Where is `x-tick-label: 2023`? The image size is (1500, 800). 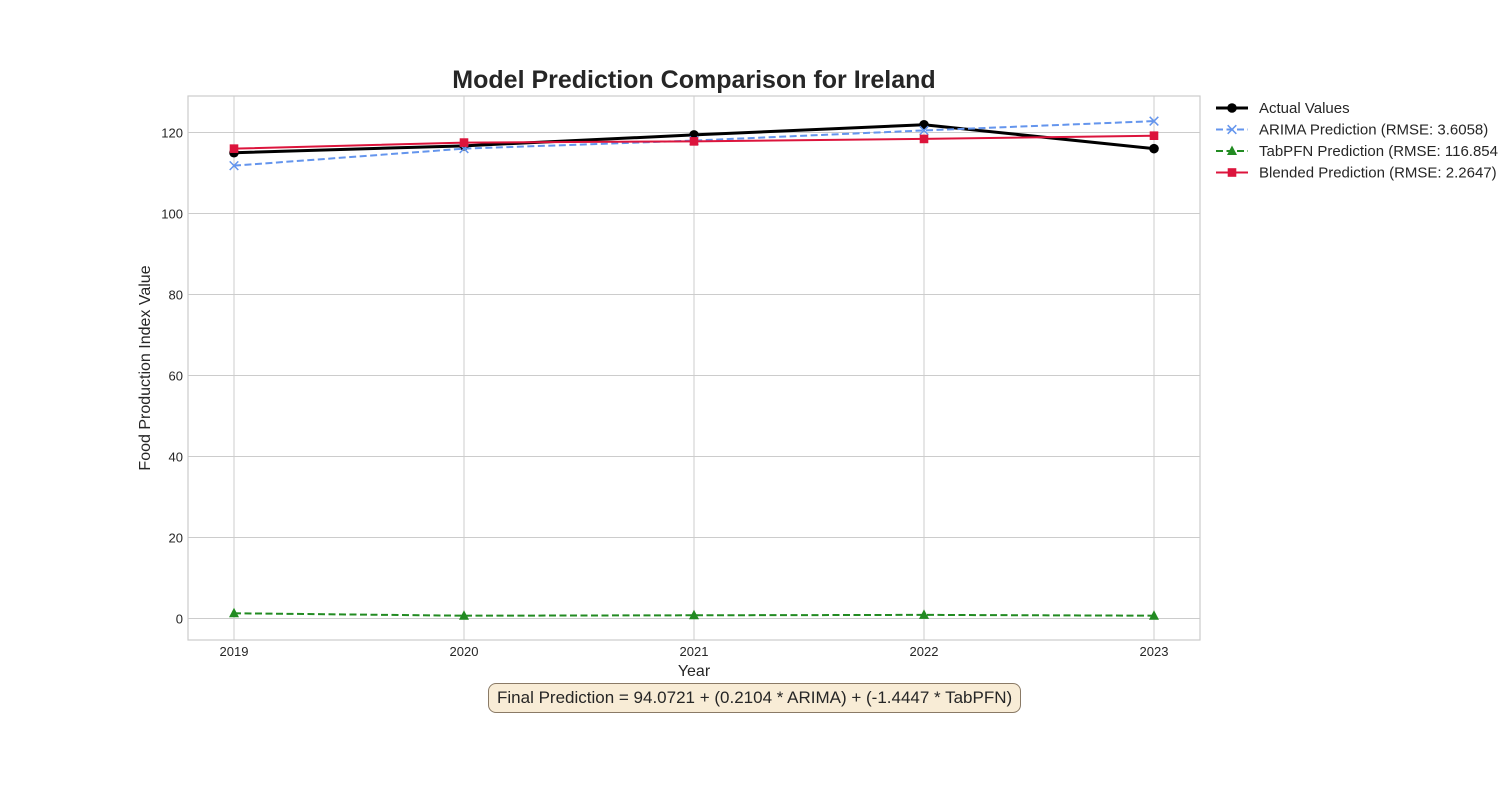
x-tick-label: 2023 is located at coordinates (1154, 651).